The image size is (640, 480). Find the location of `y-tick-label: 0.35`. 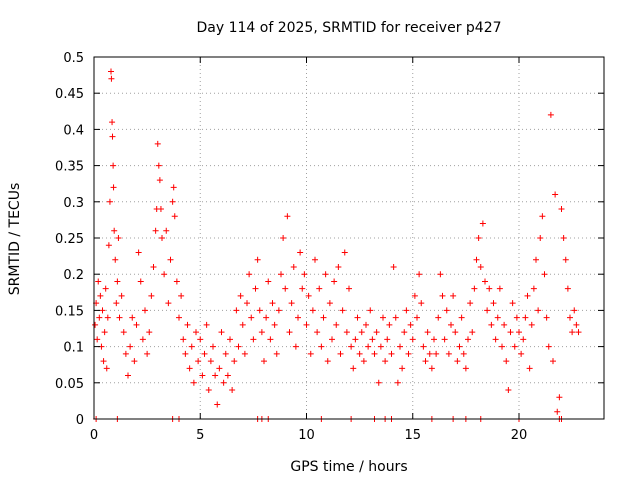

y-tick-label: 0.35 is located at coordinates (69, 167).